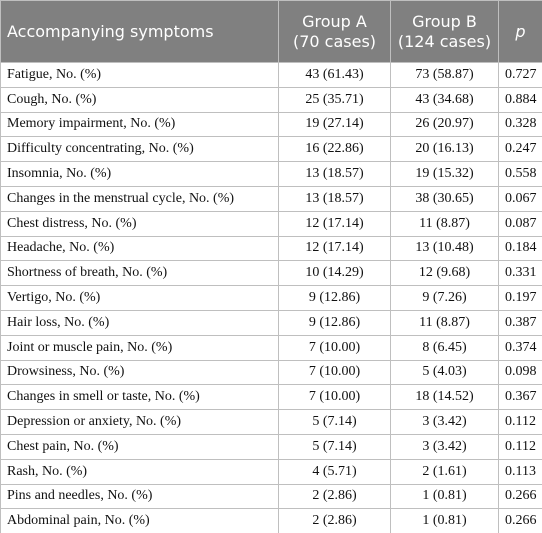  Describe the element at coordinates (520, 198) in the screenshot. I see `value-cell: 0.067` at that location.